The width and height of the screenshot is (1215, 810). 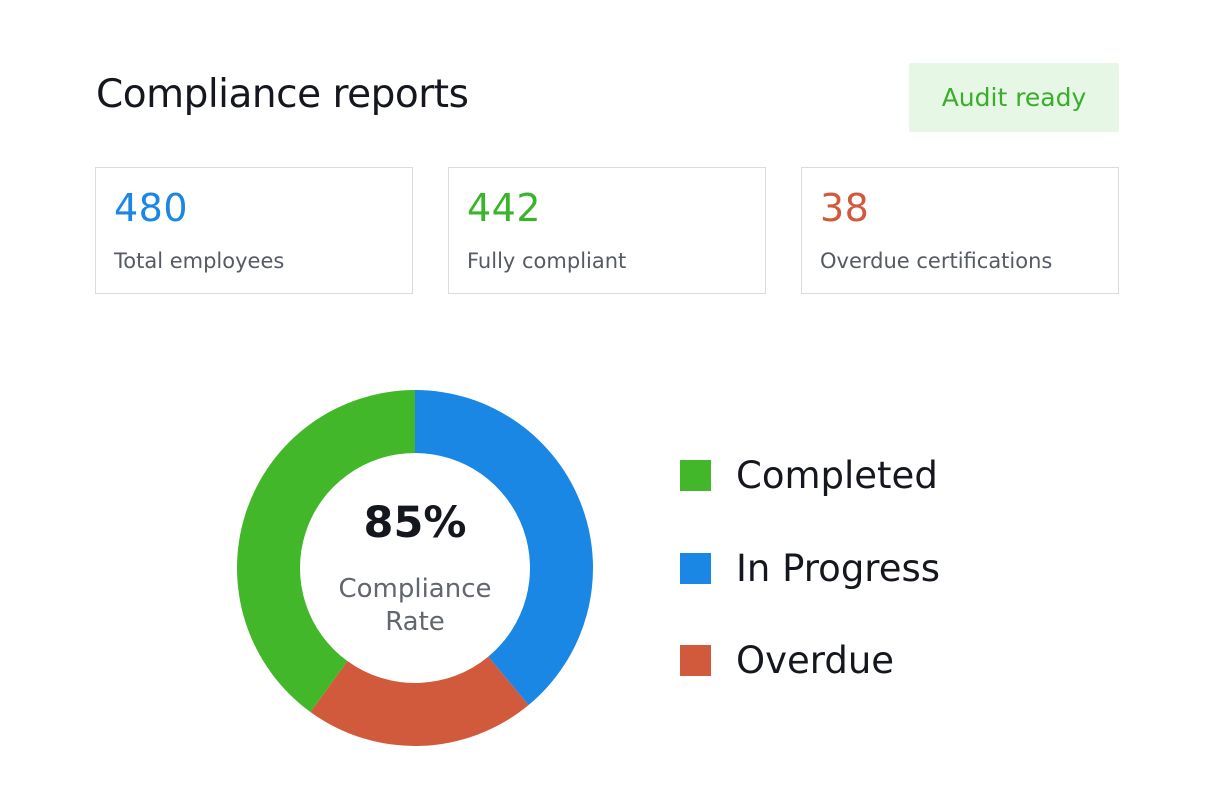 I want to click on legend-label: In Progress, so click(x=838, y=568).